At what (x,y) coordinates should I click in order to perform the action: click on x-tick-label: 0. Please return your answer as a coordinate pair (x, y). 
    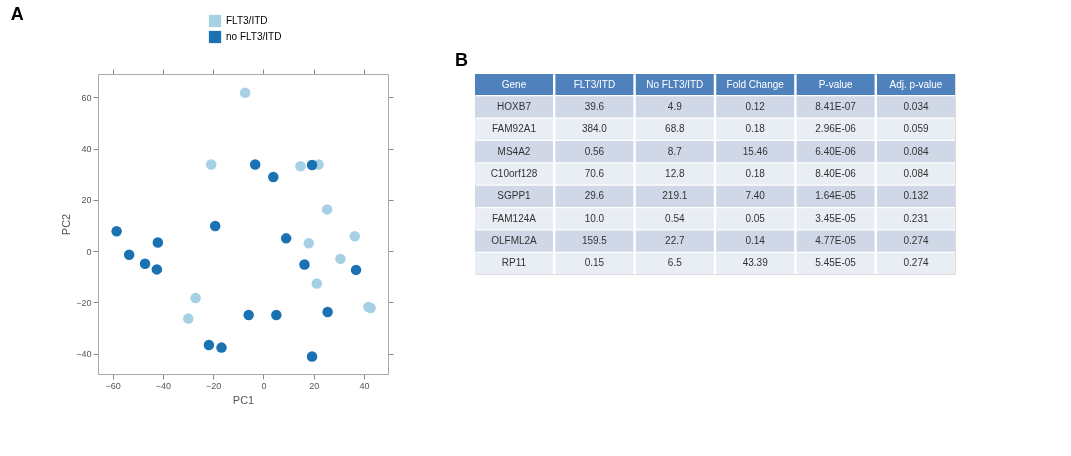
    Looking at the image, I should click on (264, 385).